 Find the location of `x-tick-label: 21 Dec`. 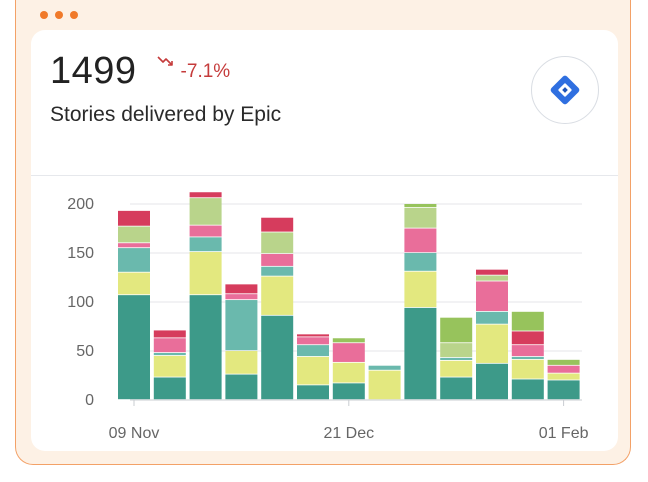

x-tick-label: 21 Dec is located at coordinates (348, 433).